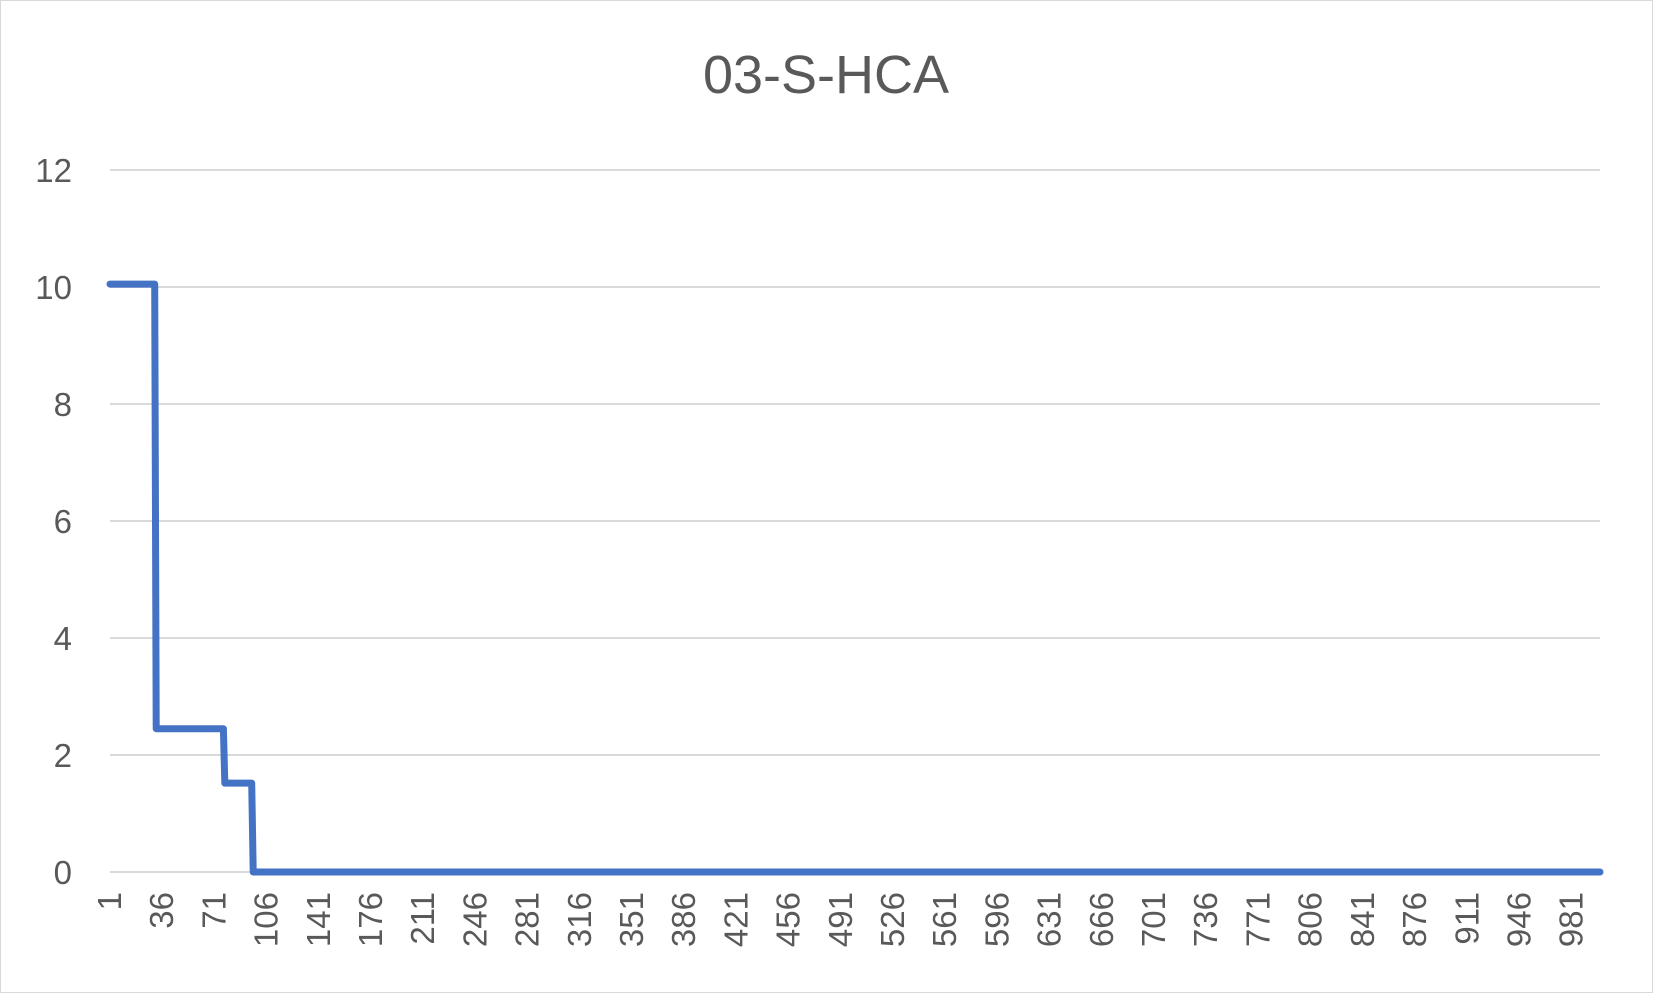 This screenshot has width=1653, height=993. I want to click on y-axis-tick-labels: 0 2 4 6 8 10 12, so click(53, 521).